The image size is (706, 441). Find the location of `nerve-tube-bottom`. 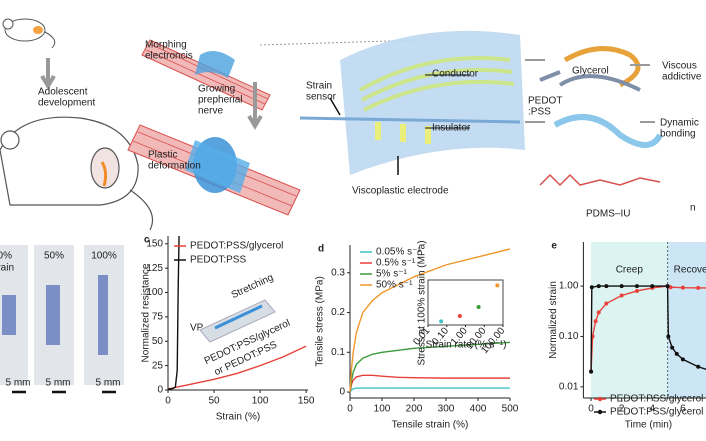

nerve-tube-bottom is located at coordinates (214, 170).